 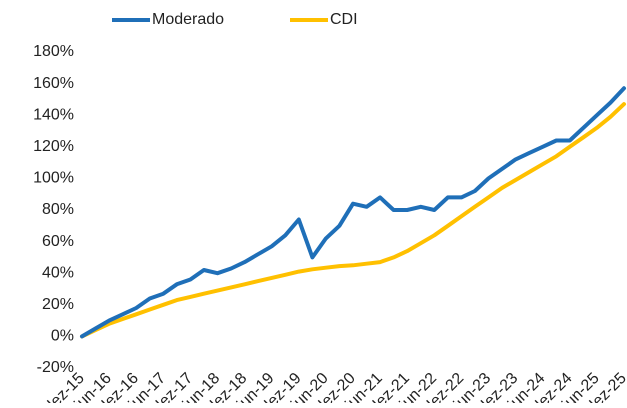 I want to click on y-tick-label: 100%, so click(x=53, y=178).